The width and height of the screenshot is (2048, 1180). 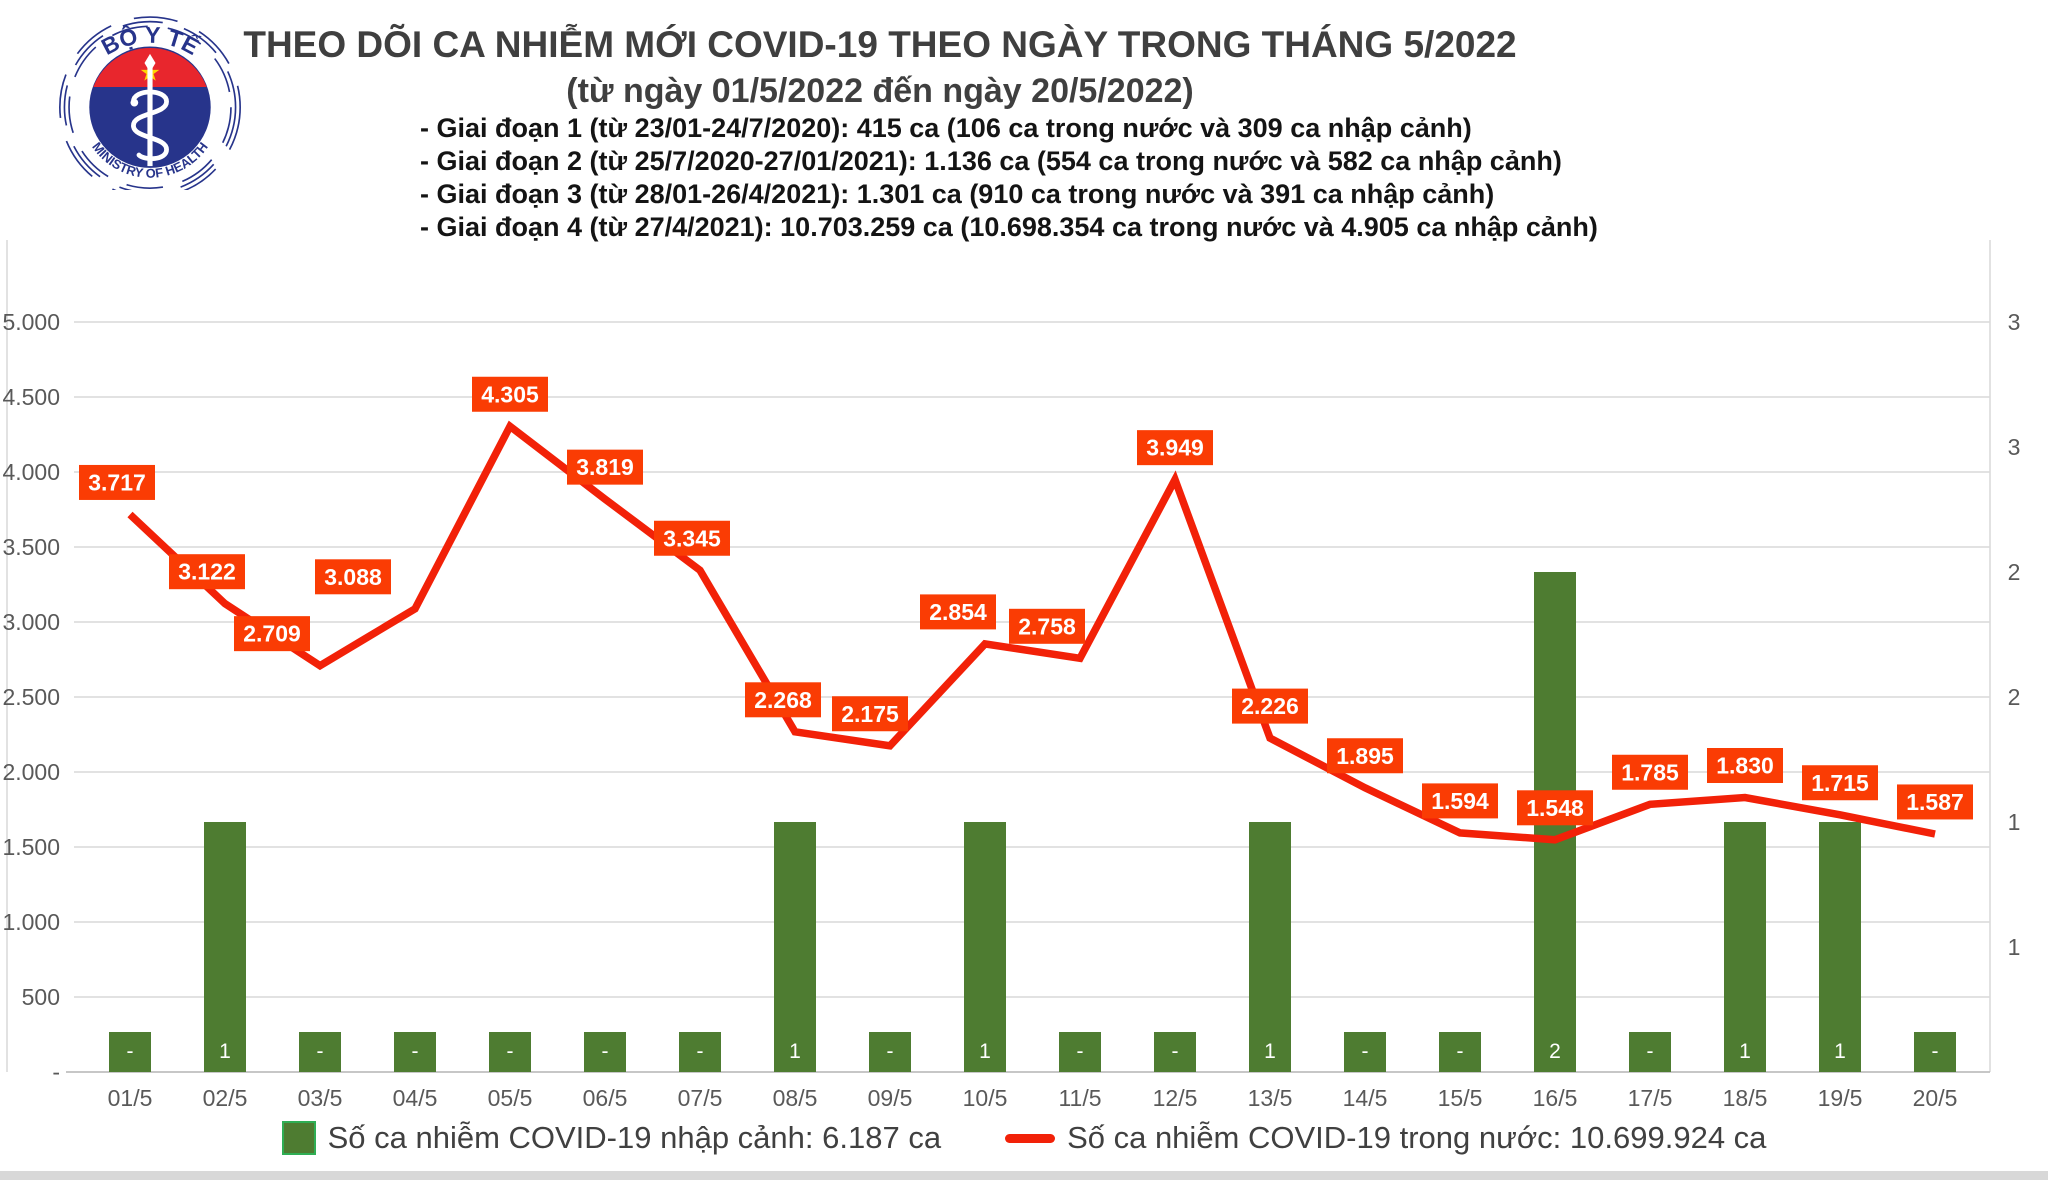 I want to click on data-label: 1.587, so click(x=1935, y=802).